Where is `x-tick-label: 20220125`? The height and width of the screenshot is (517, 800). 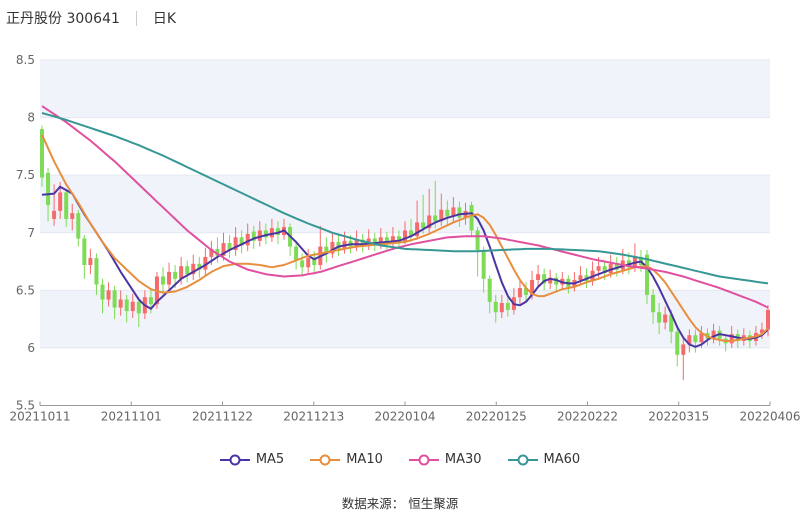
x-tick-label: 20220125 is located at coordinates (496, 417).